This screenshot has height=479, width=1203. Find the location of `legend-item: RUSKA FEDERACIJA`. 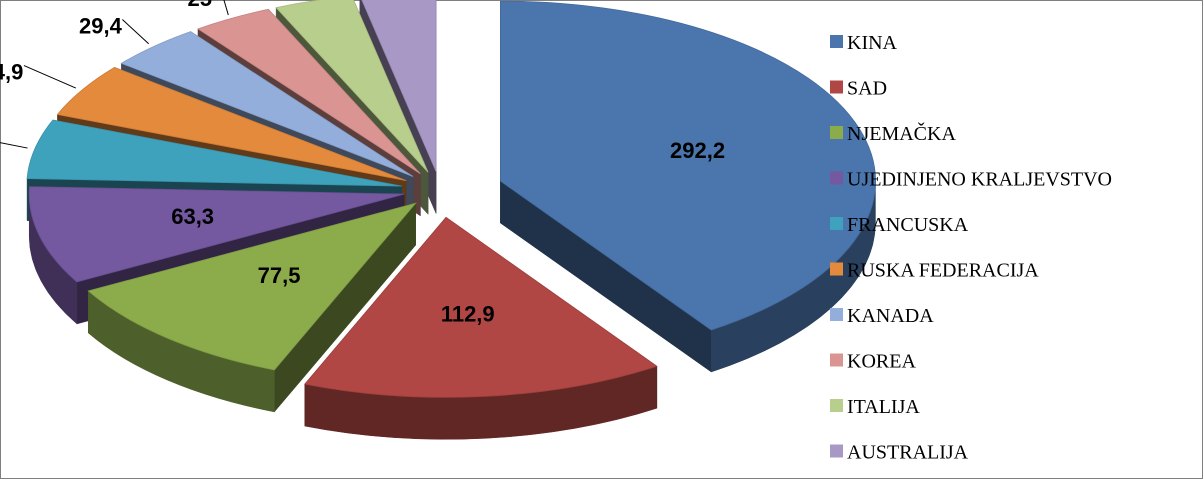

legend-item: RUSKA FEDERACIJA is located at coordinates (934, 271).